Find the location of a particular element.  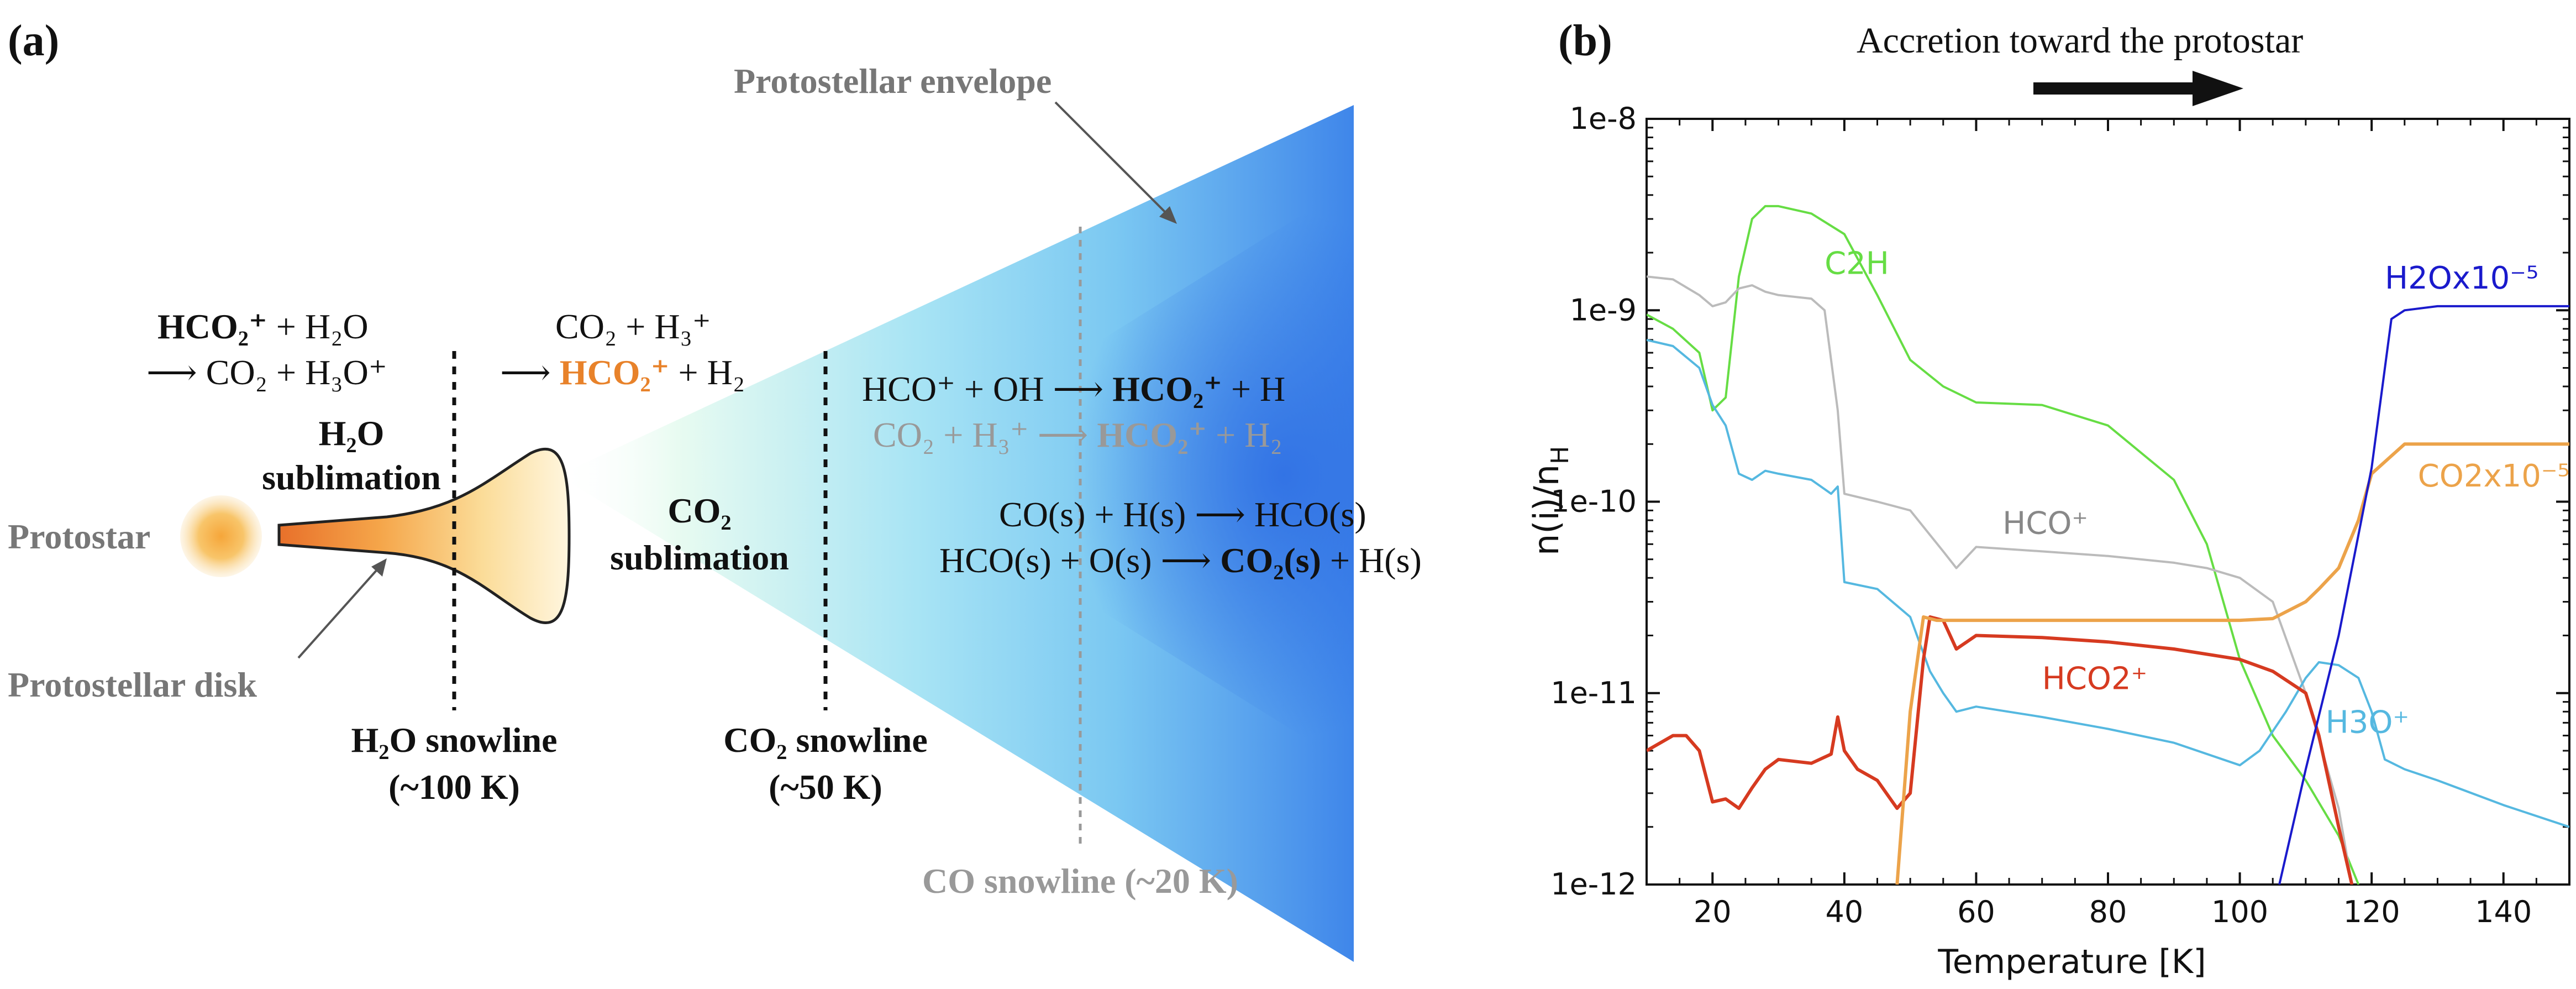

series-label-hco: HCO⁺ is located at coordinates (2045, 523).